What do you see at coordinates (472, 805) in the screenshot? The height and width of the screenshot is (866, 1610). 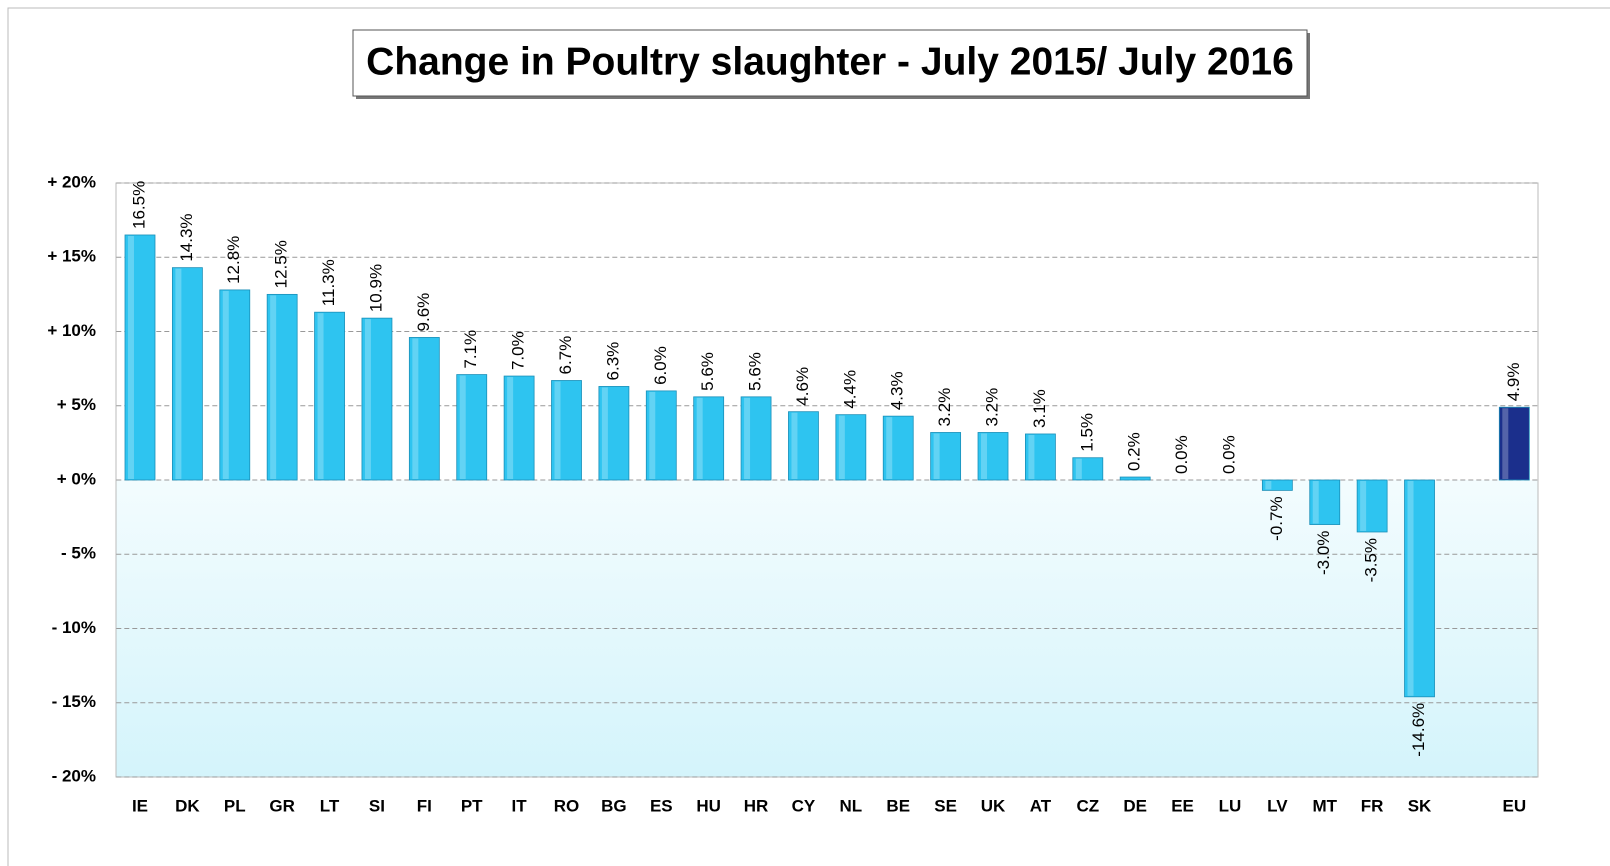 I see `x-tick-label: PT` at bounding box center [472, 805].